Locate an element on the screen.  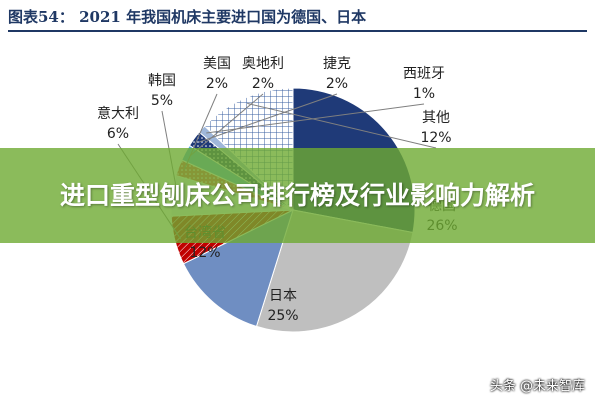
chart-title: 图表54： 2021 年我国机床主要进口国为德国、日本 is located at coordinates (187, 17).